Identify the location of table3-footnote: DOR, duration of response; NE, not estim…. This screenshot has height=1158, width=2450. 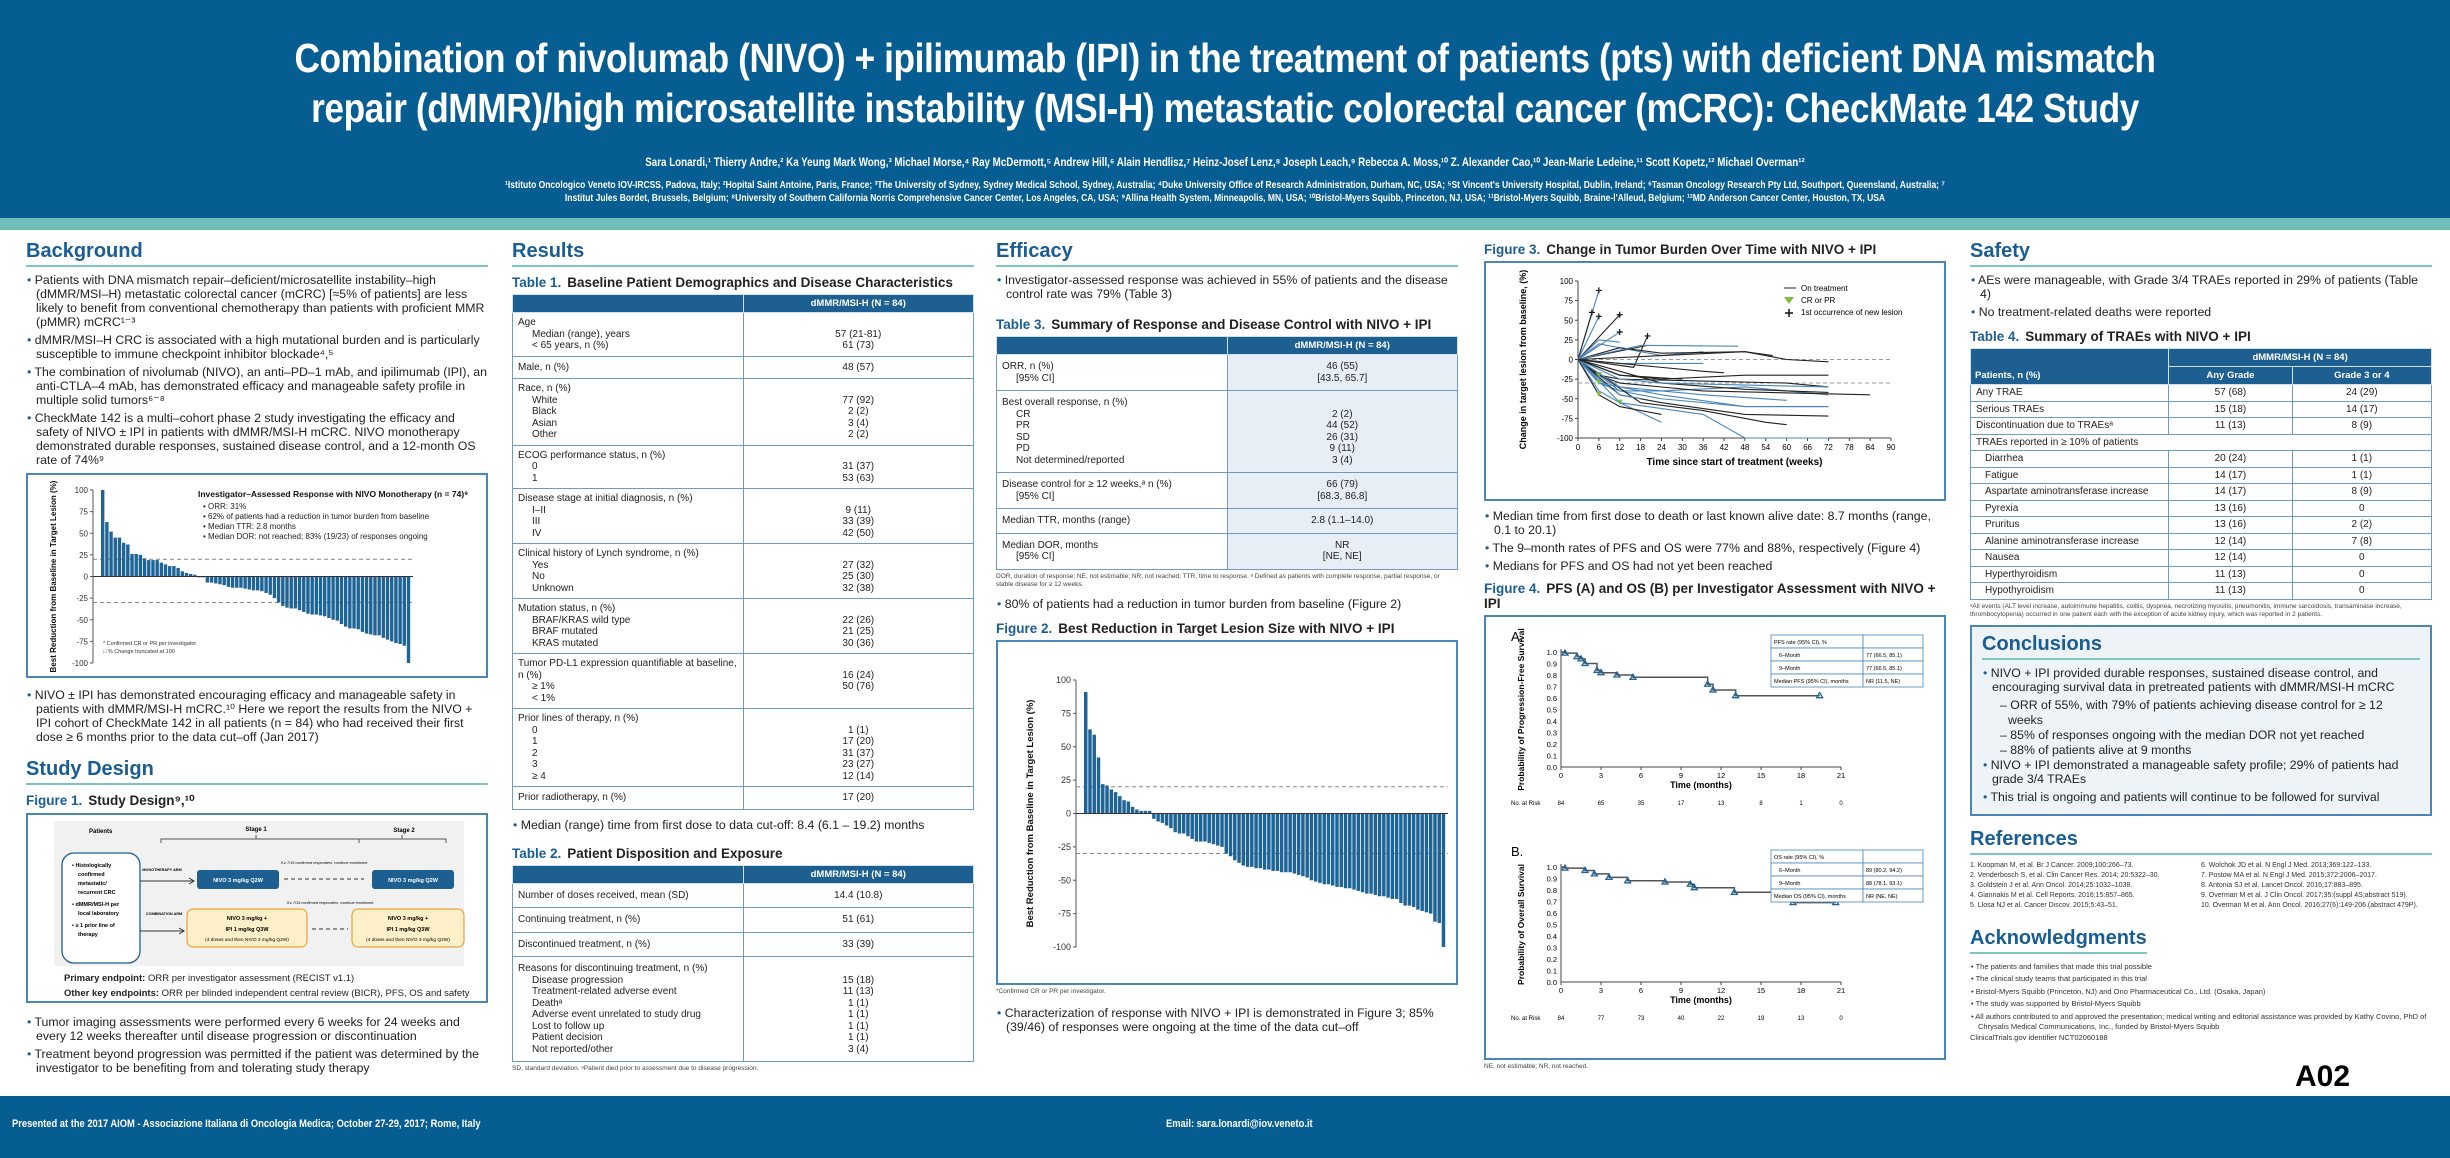
(1218, 580).